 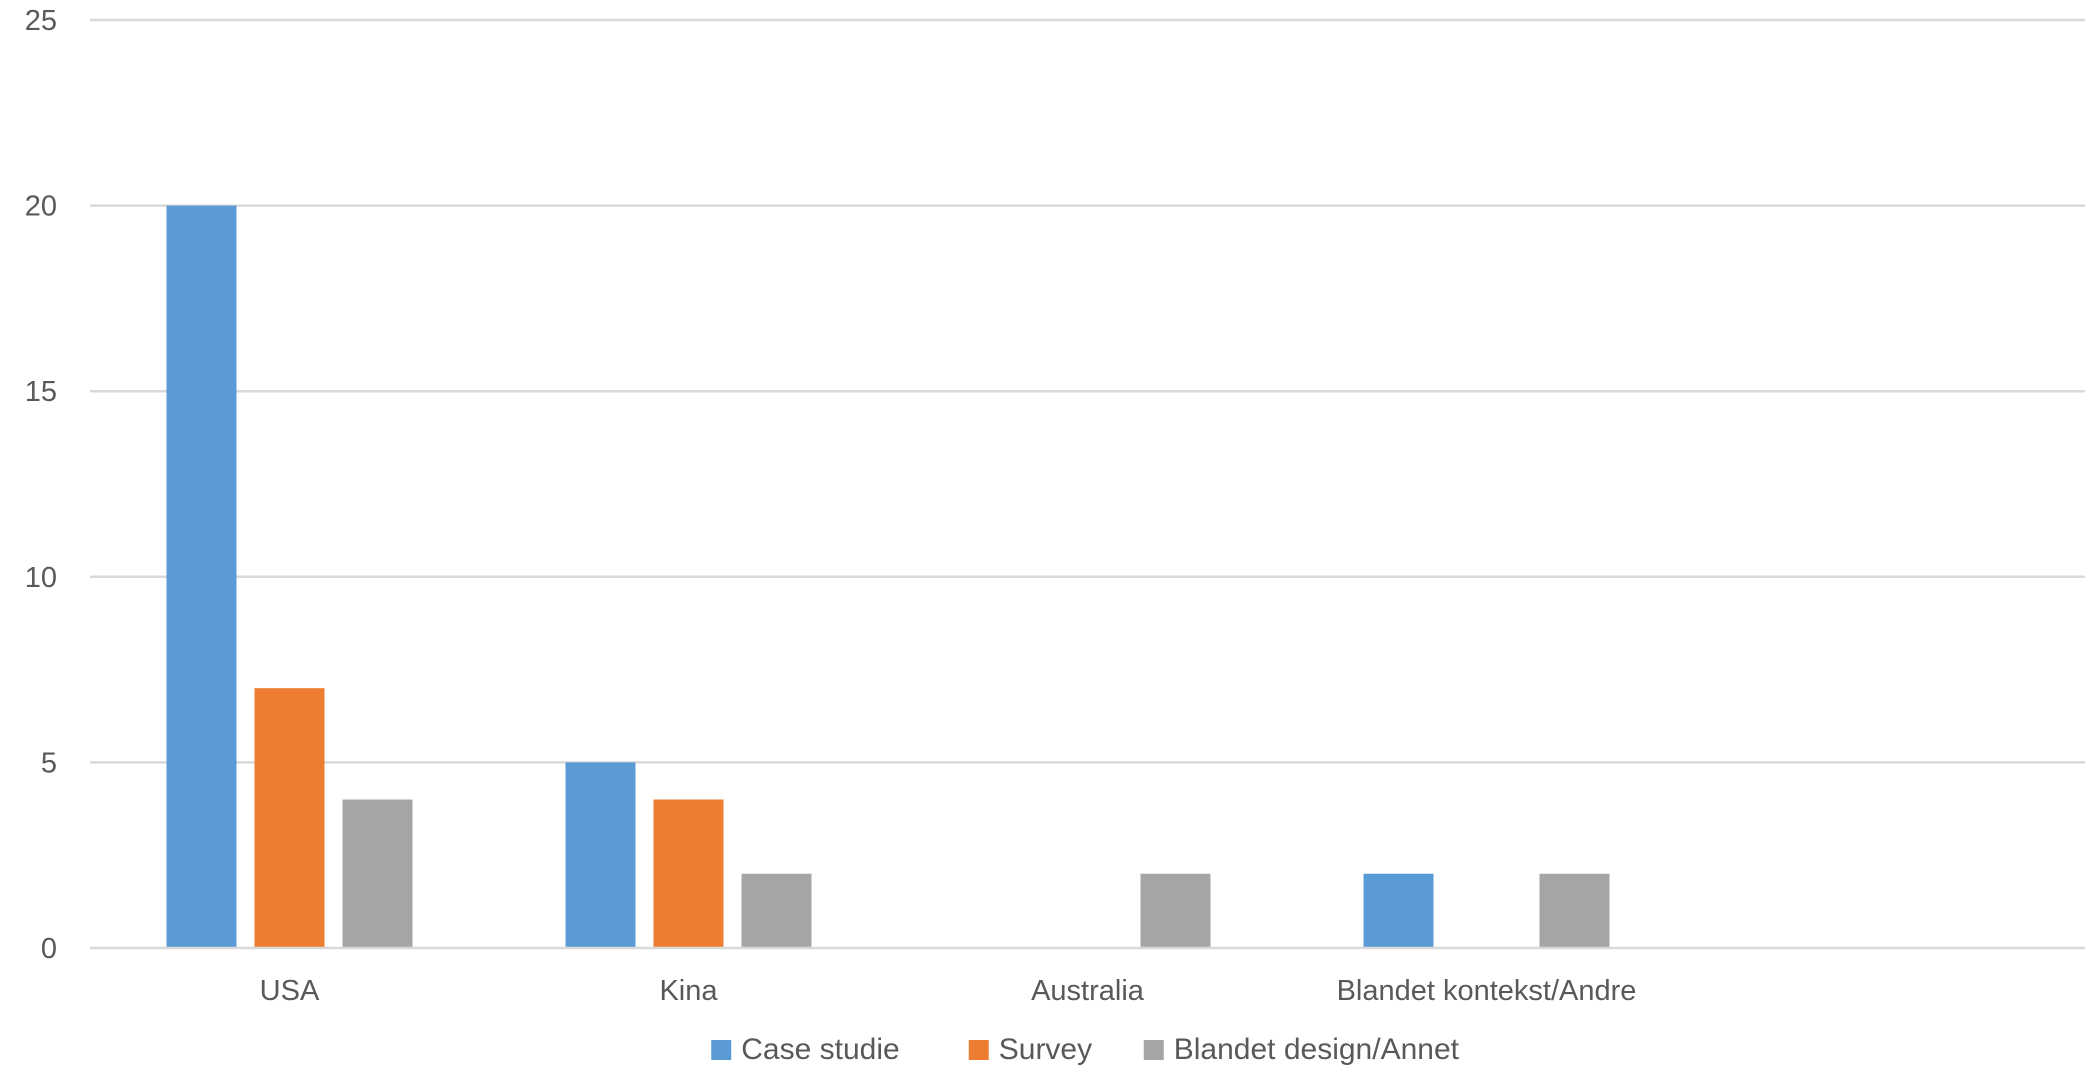 I want to click on legend-label: Case studie, so click(x=820, y=1049).